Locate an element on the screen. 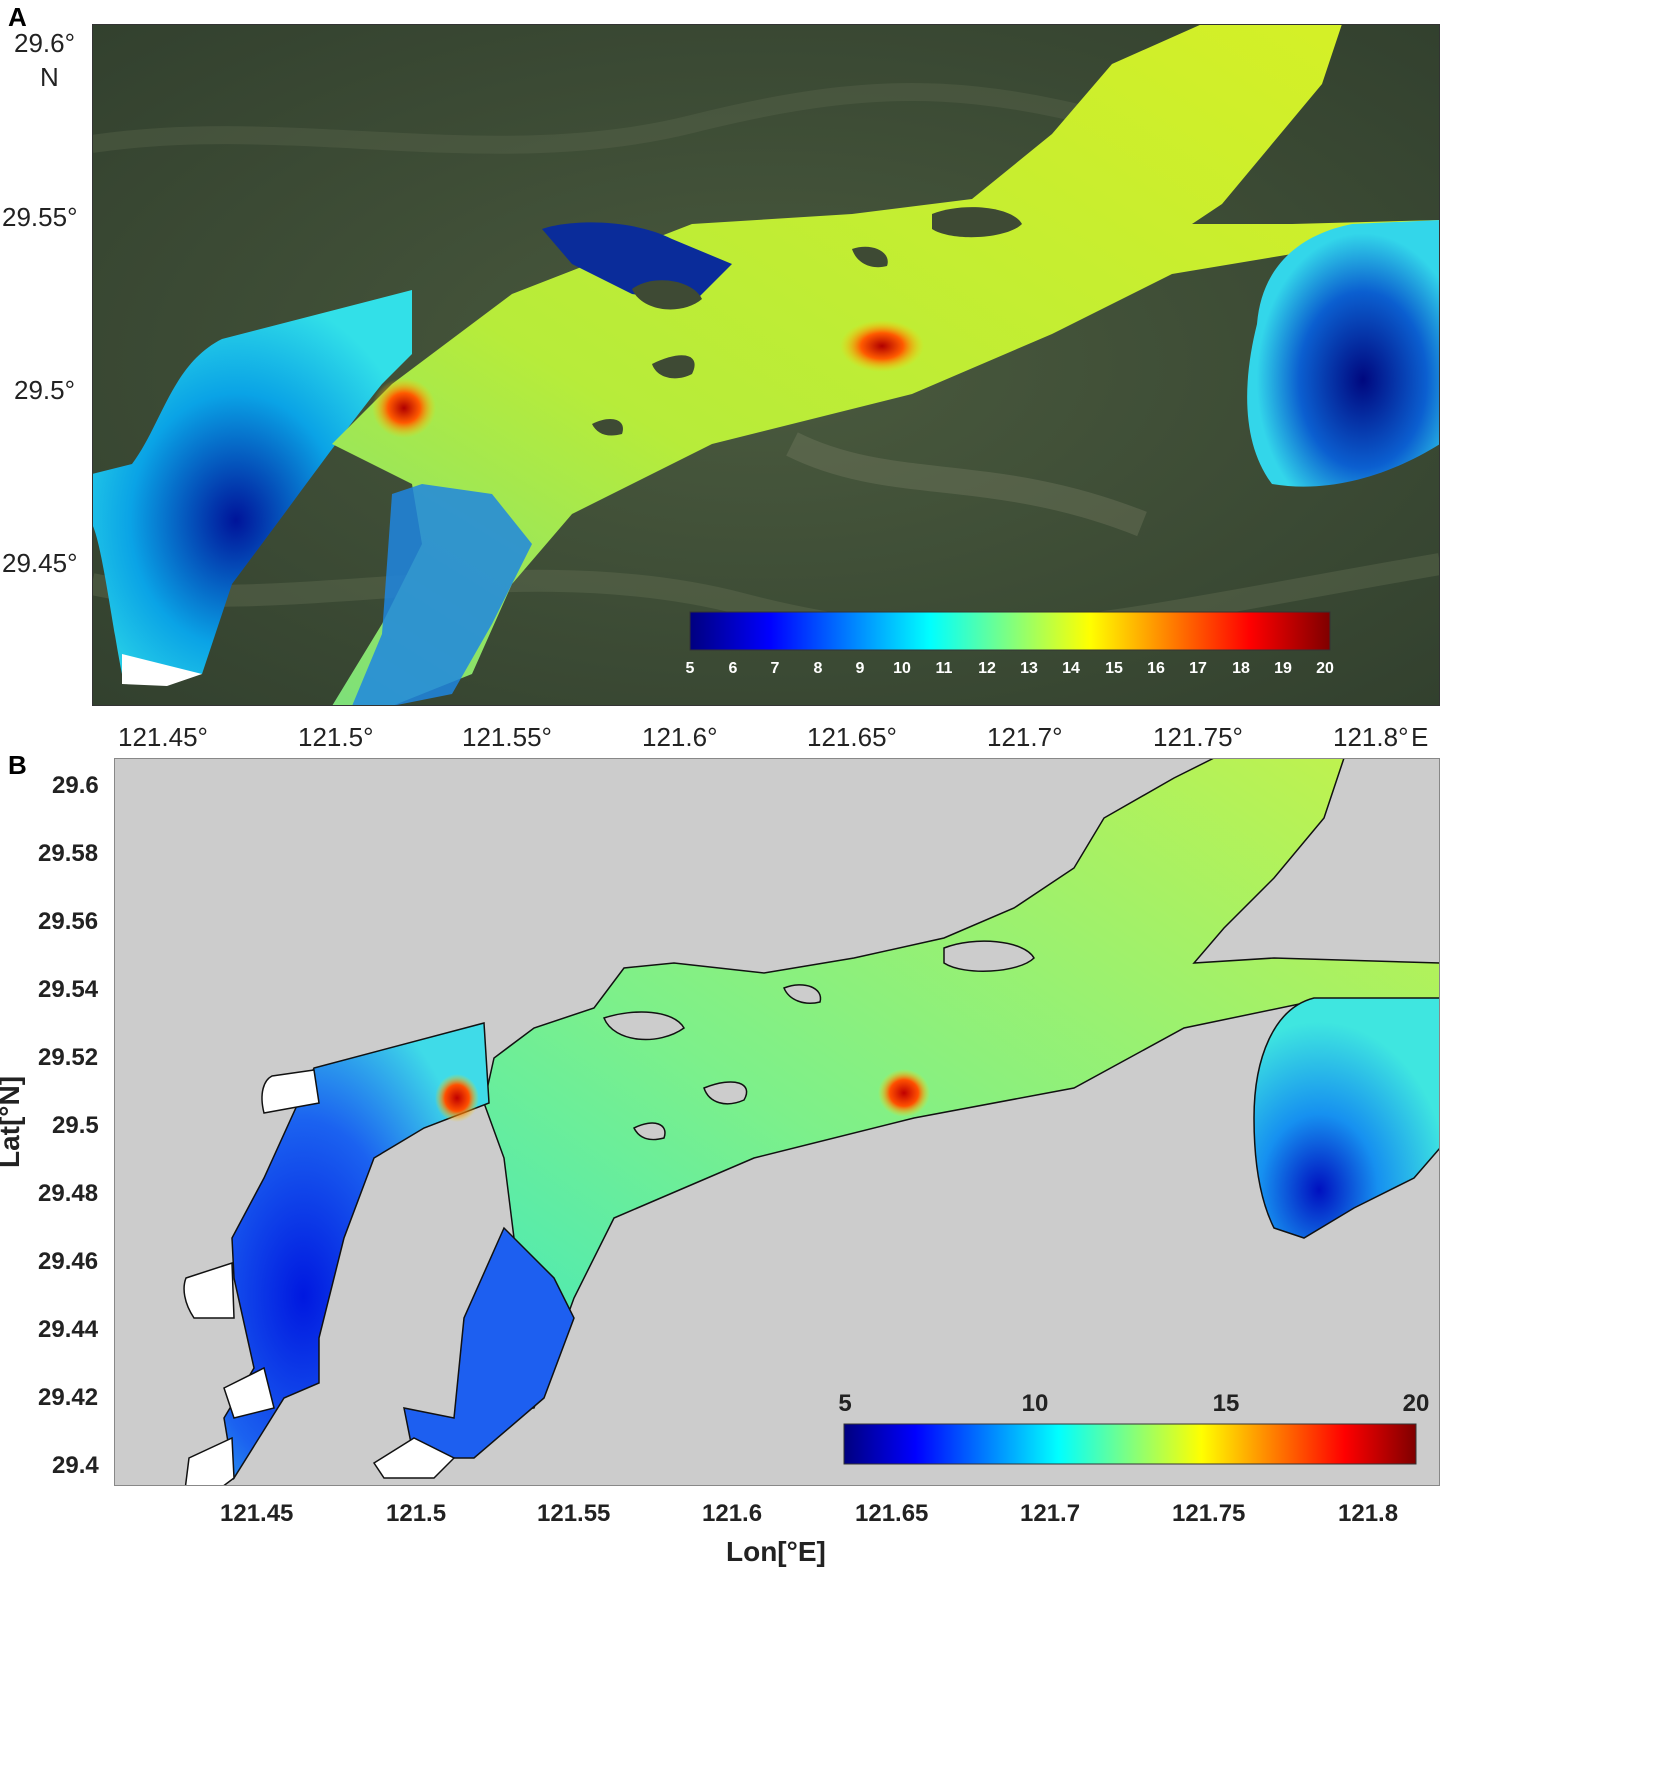  island-b2 is located at coordinates (644, 1026).